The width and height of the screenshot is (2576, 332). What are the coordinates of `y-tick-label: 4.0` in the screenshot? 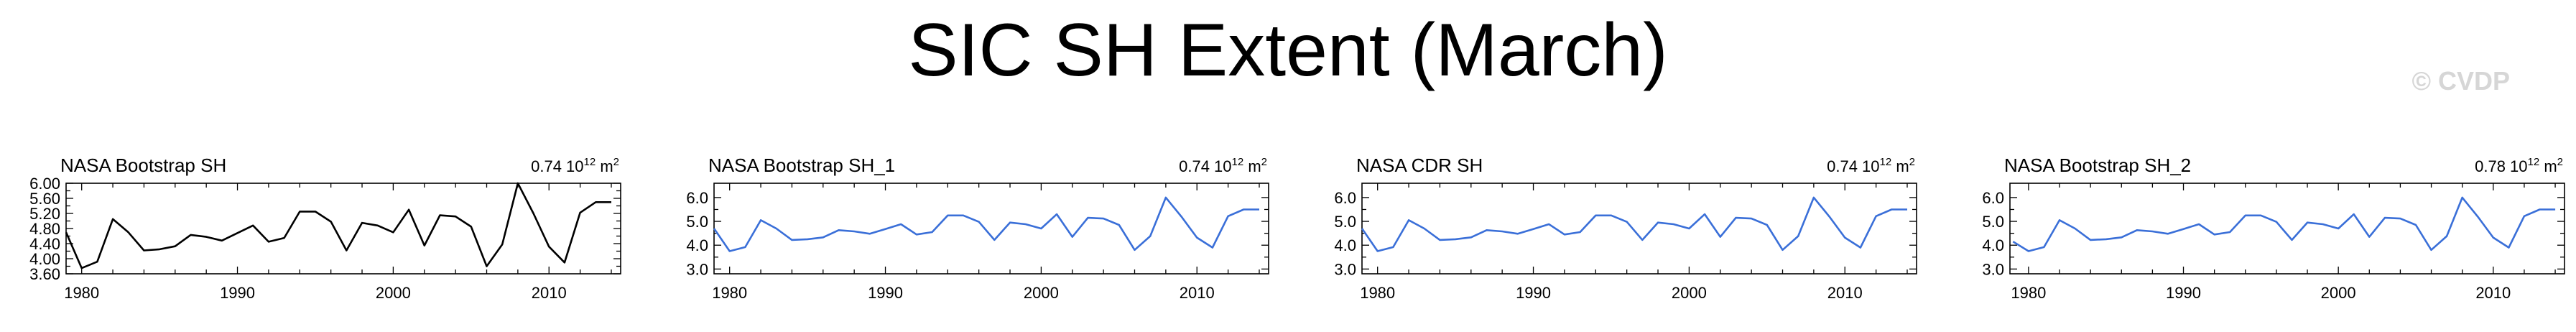 It's located at (697, 245).